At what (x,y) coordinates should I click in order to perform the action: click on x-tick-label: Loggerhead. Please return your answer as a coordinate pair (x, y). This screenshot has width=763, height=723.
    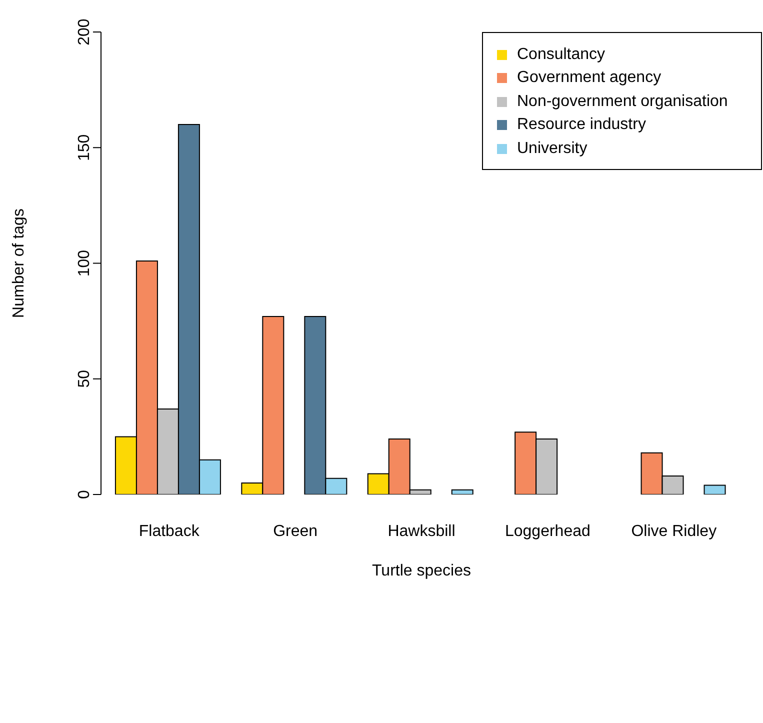
    Looking at the image, I should click on (547, 531).